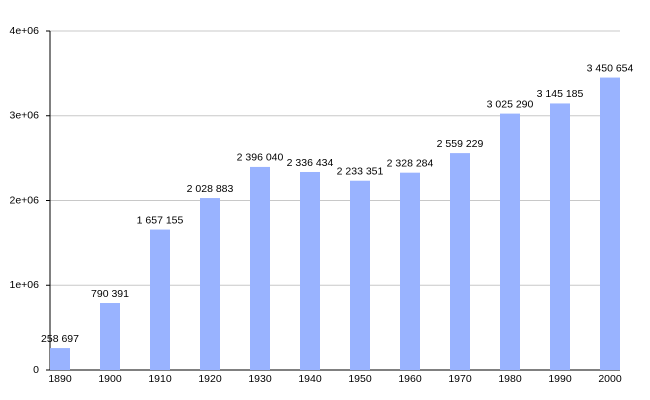 Image resolution: width=650 pixels, height=400 pixels. Describe the element at coordinates (60, 379) in the screenshot. I see `x-tick-label: 1890` at that location.